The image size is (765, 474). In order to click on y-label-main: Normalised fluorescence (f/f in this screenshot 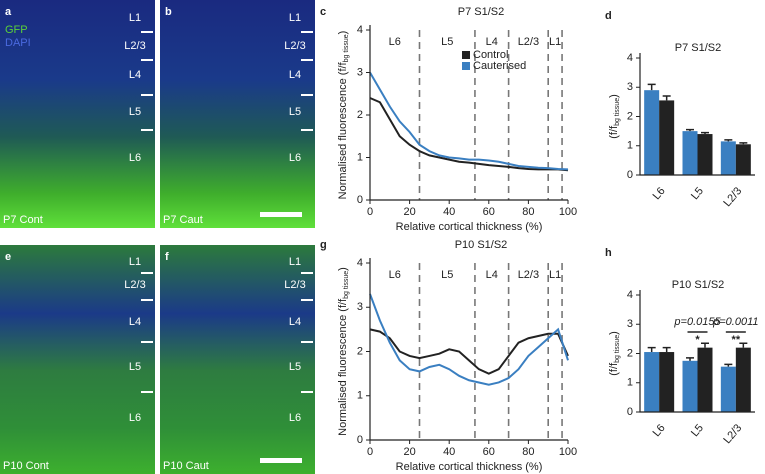, I will do `click(343, 130)`.